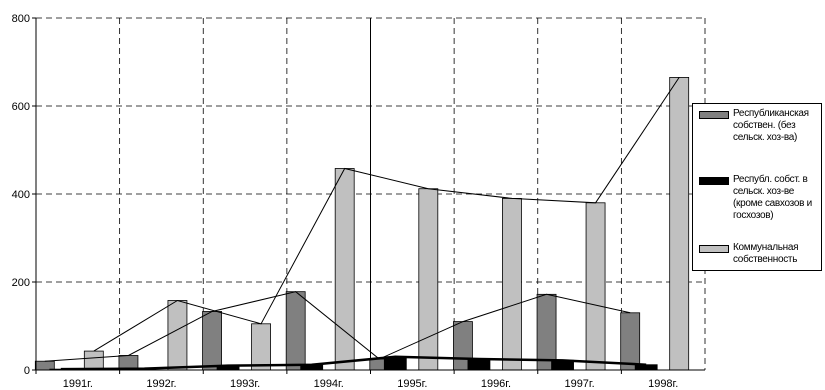 Image resolution: width=825 pixels, height=390 pixels. I want to click on y-tick-label-2: 400, so click(21, 195).